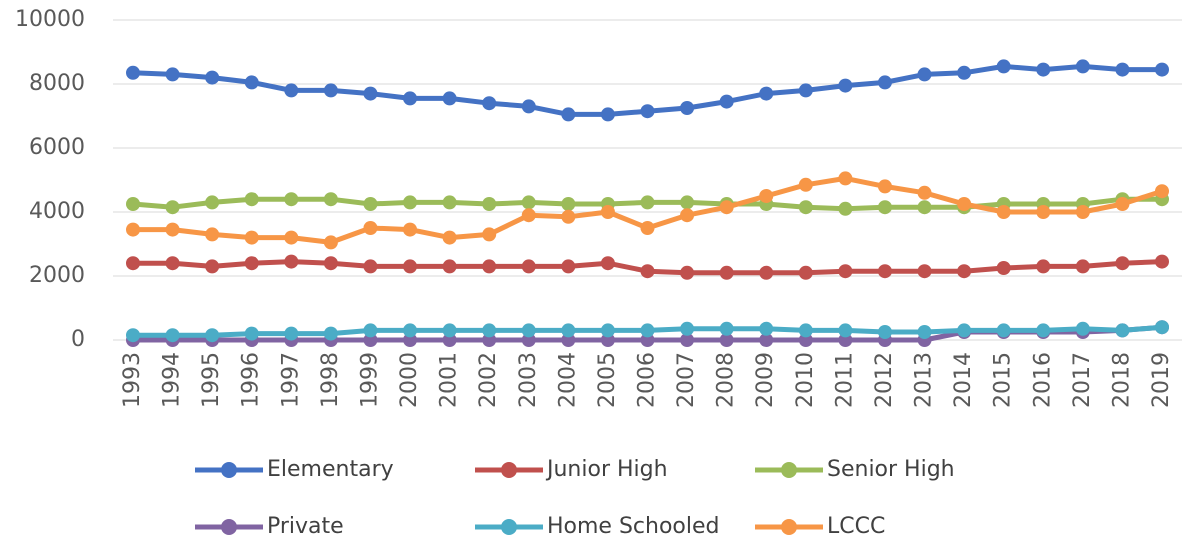 Image resolution: width=1185 pixels, height=546 pixels. Describe the element at coordinates (528, 380) in the screenshot. I see `x-tick-label: 2003` at that location.